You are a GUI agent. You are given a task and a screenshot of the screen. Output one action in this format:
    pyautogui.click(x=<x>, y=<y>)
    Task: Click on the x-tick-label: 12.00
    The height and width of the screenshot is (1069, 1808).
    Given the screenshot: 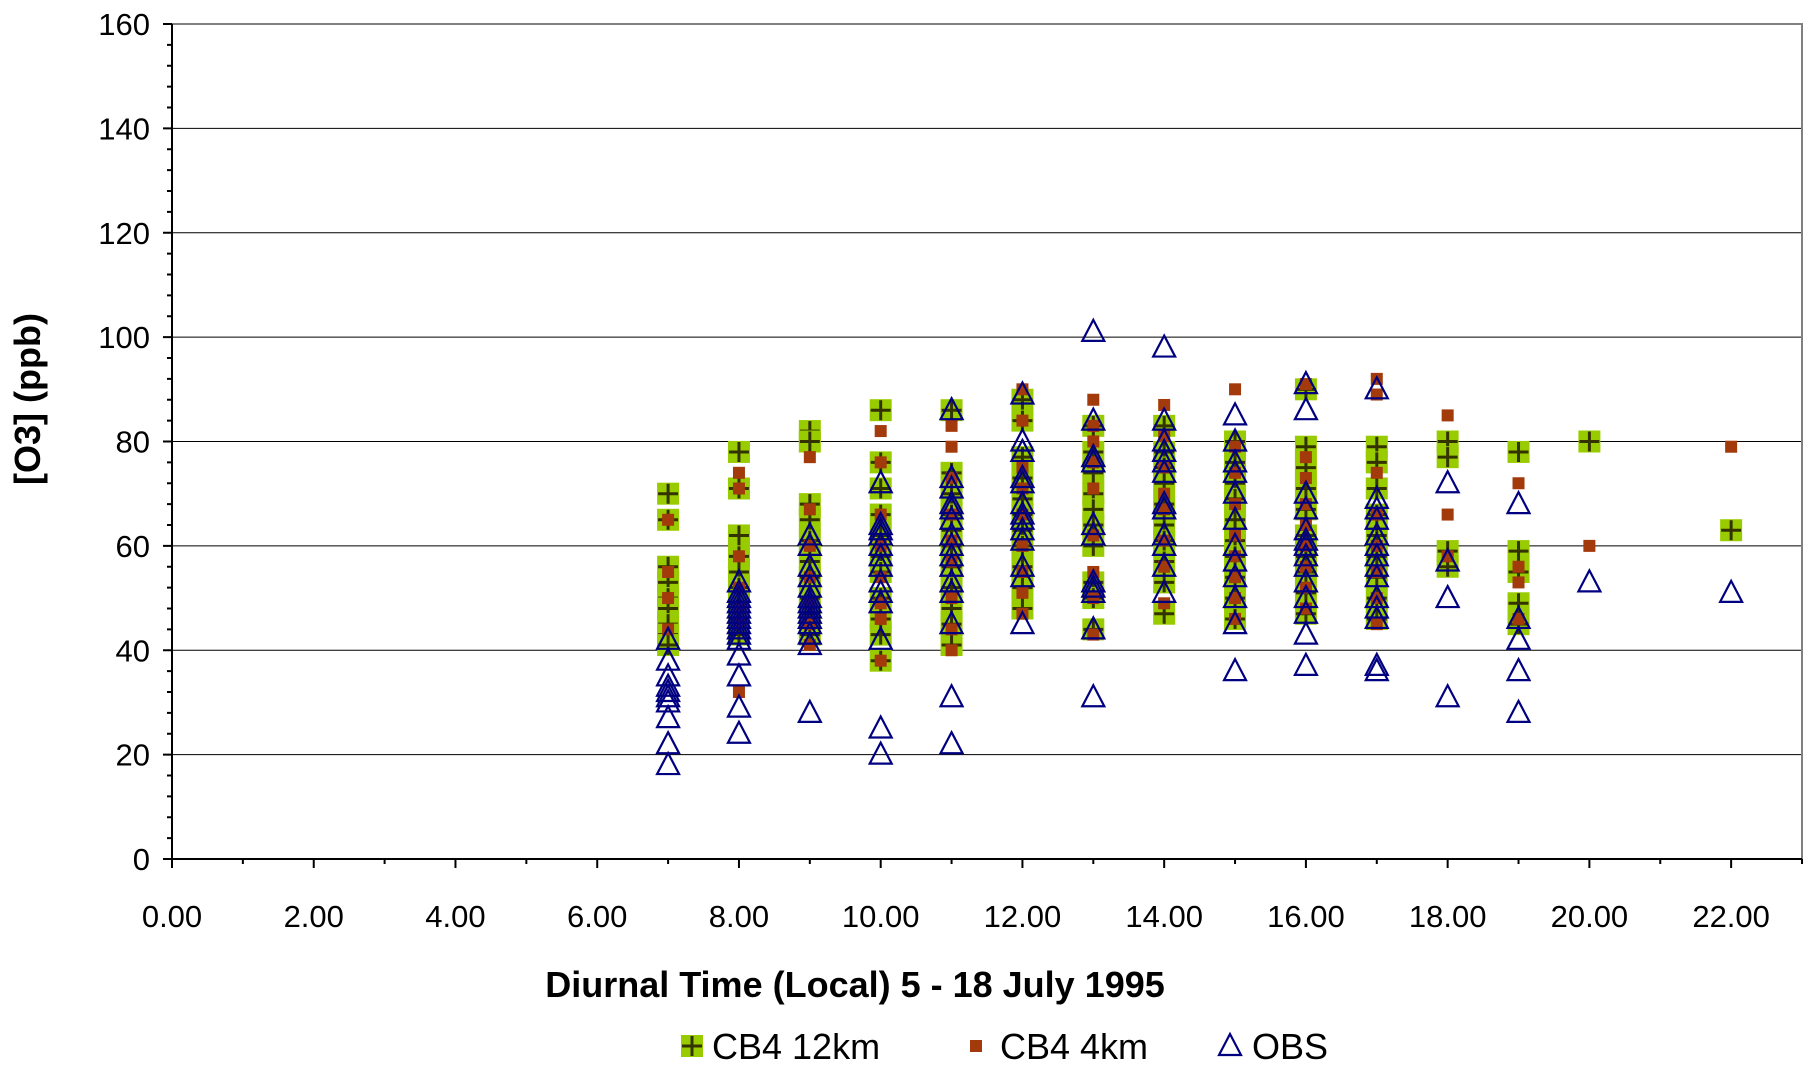 What is the action you would take?
    pyautogui.click(x=1023, y=916)
    